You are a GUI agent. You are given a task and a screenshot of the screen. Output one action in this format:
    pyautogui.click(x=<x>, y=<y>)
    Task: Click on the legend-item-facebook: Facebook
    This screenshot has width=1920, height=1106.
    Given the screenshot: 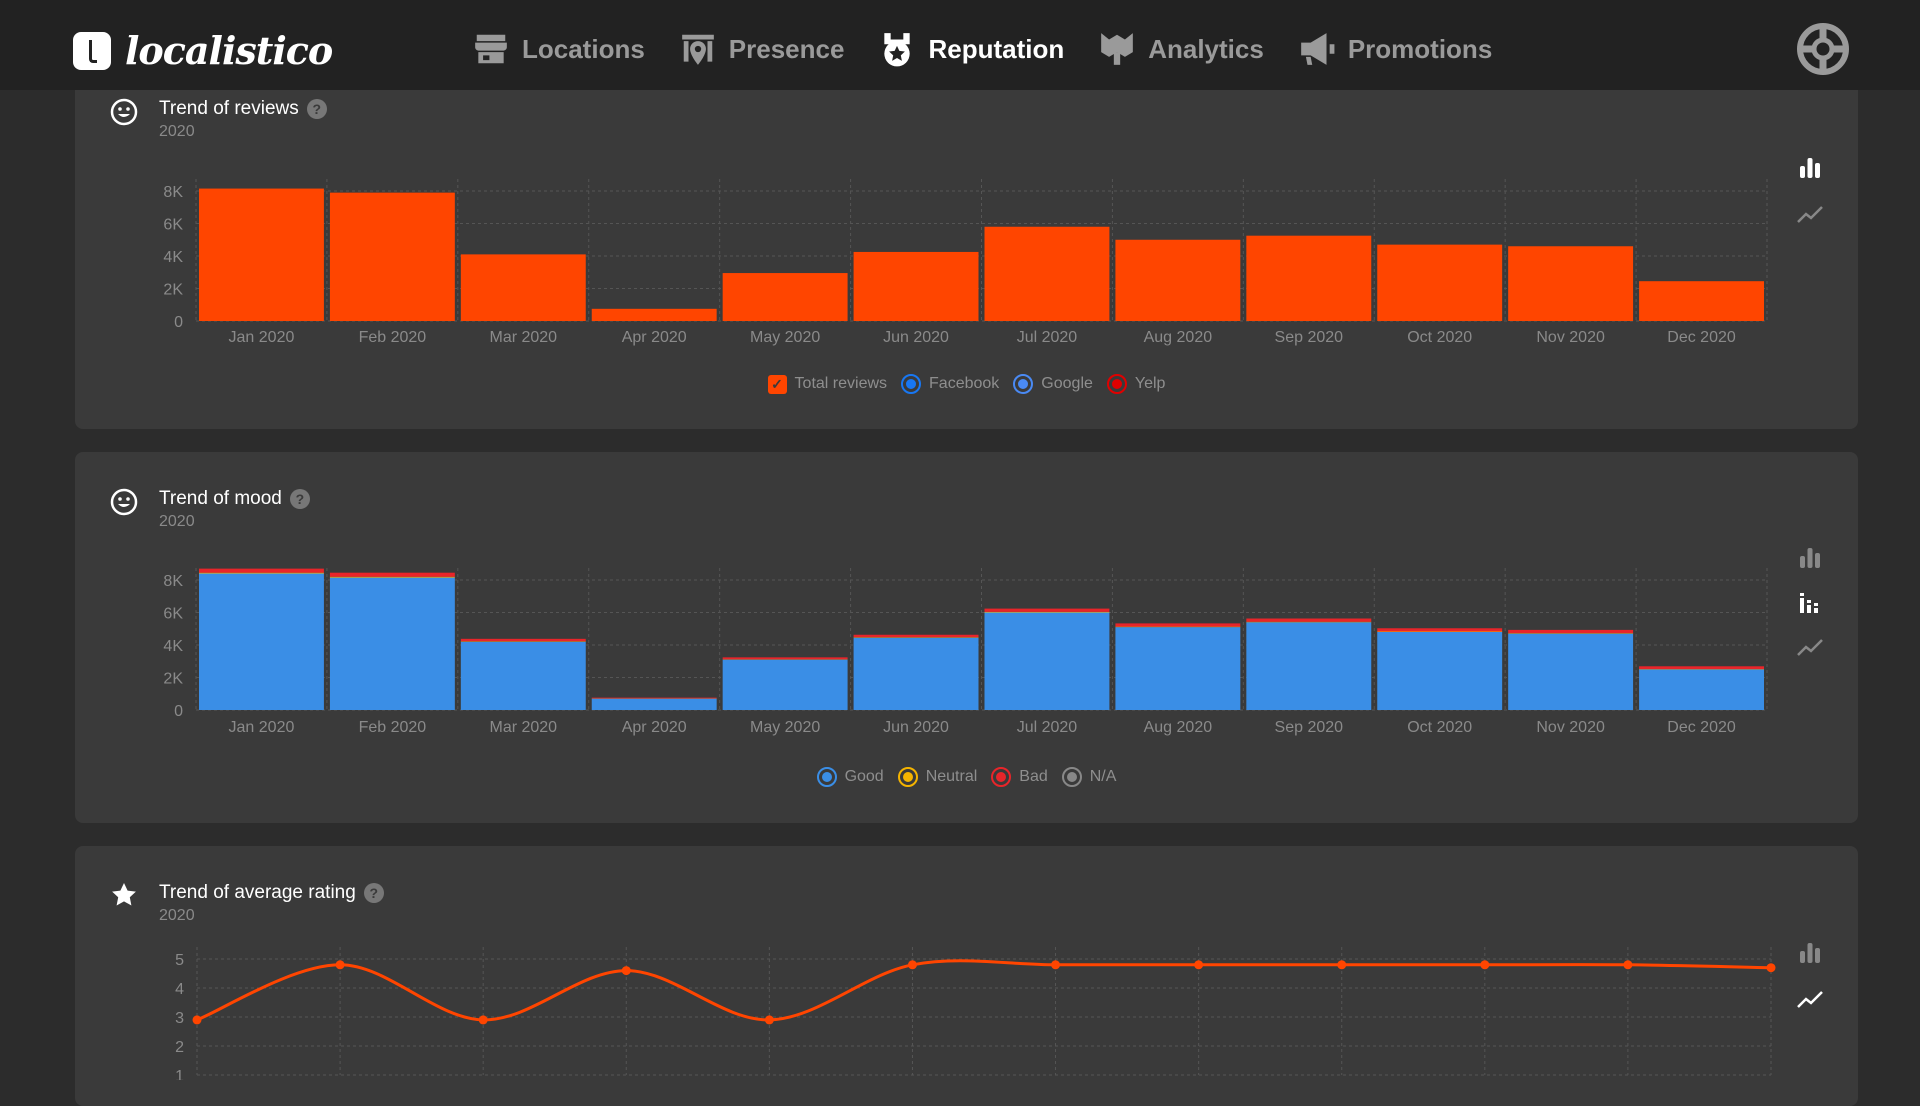 What is the action you would take?
    pyautogui.click(x=950, y=384)
    